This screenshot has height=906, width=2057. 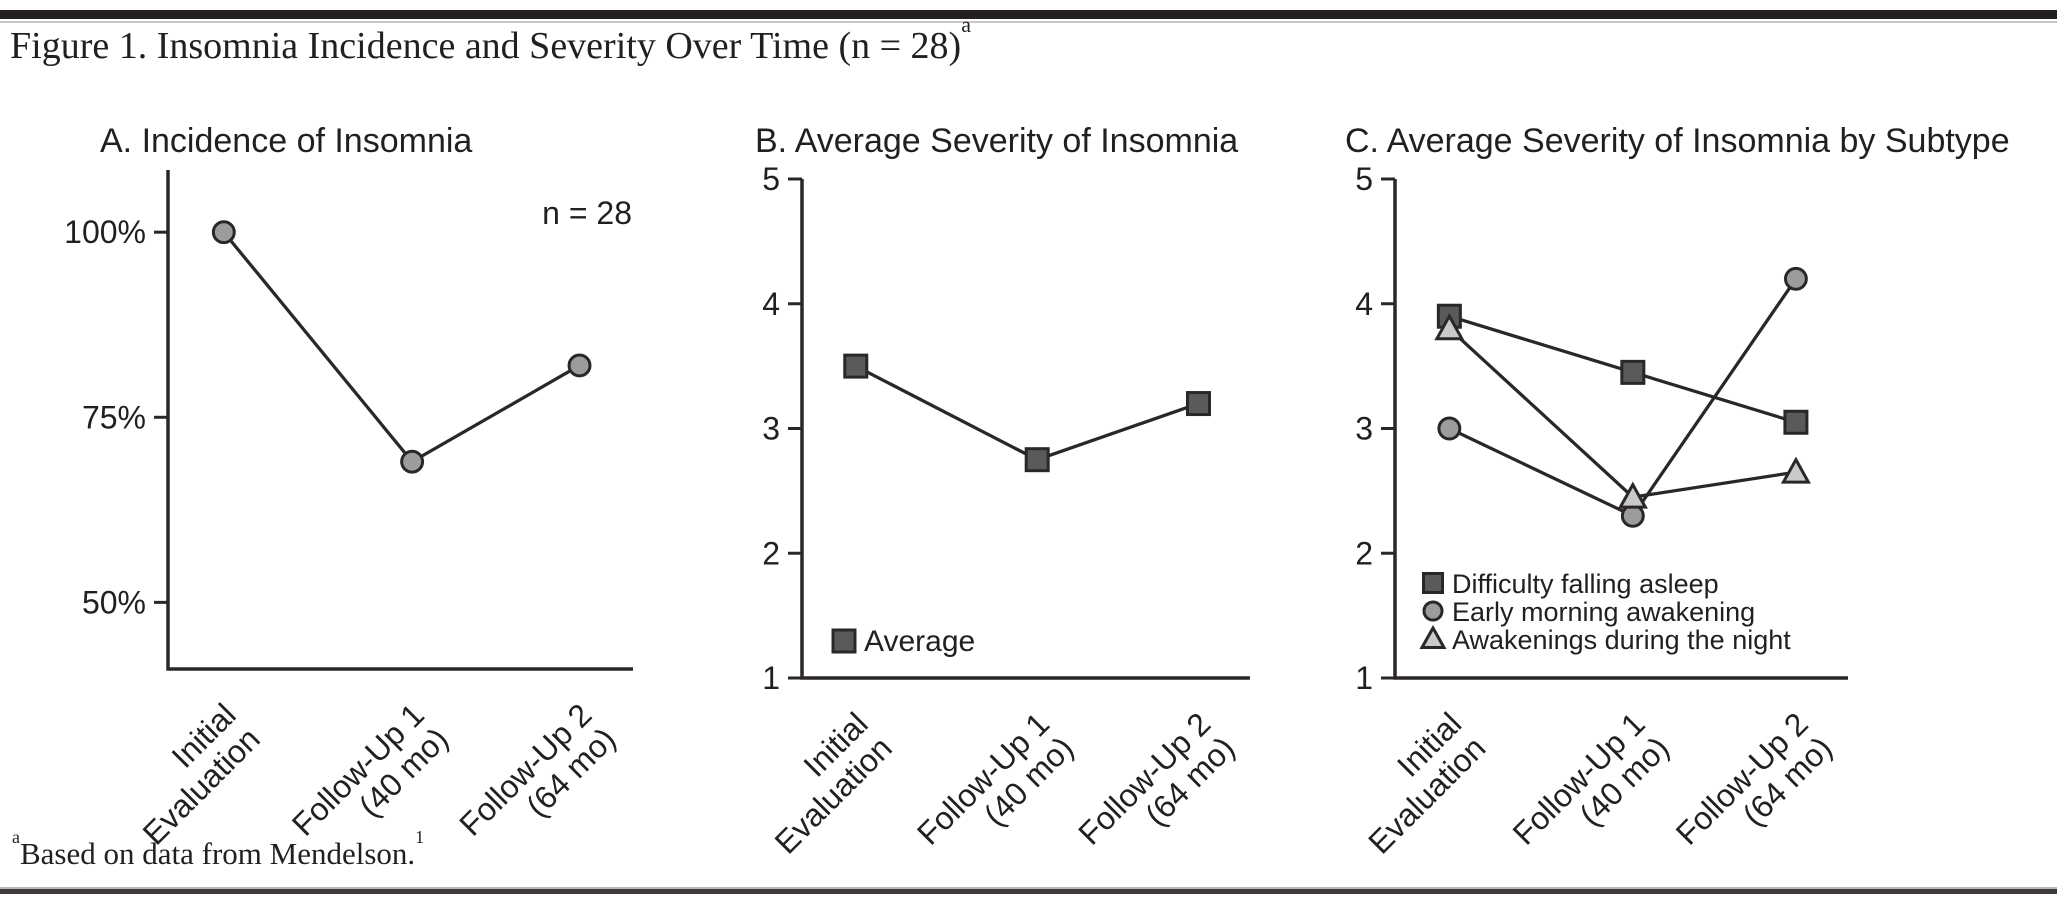 I want to click on legend-label: Awakenings during the night, so click(x=1621, y=640).